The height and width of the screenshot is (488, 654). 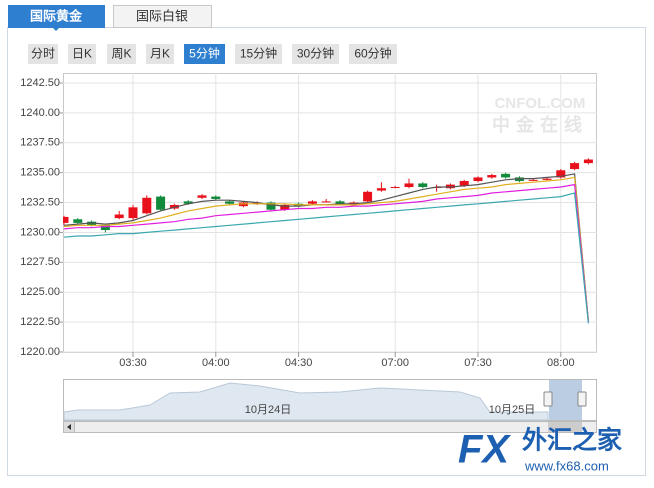 I want to click on y-tick-label: 1237.50, so click(x=40, y=143).